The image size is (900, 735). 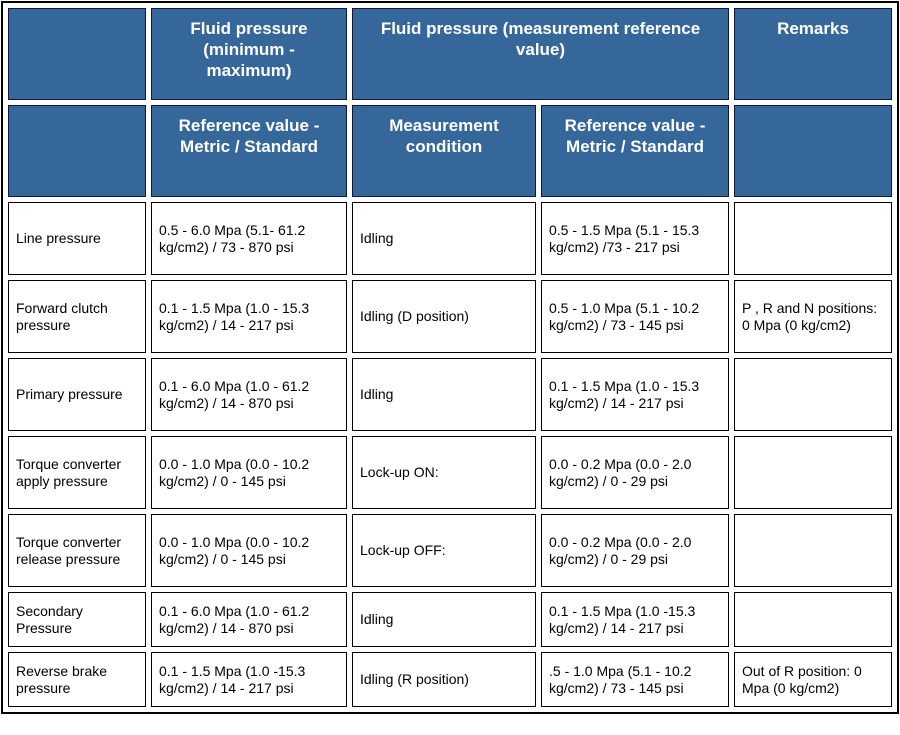 I want to click on condition-cell: Lock-up ON:, so click(x=444, y=472).